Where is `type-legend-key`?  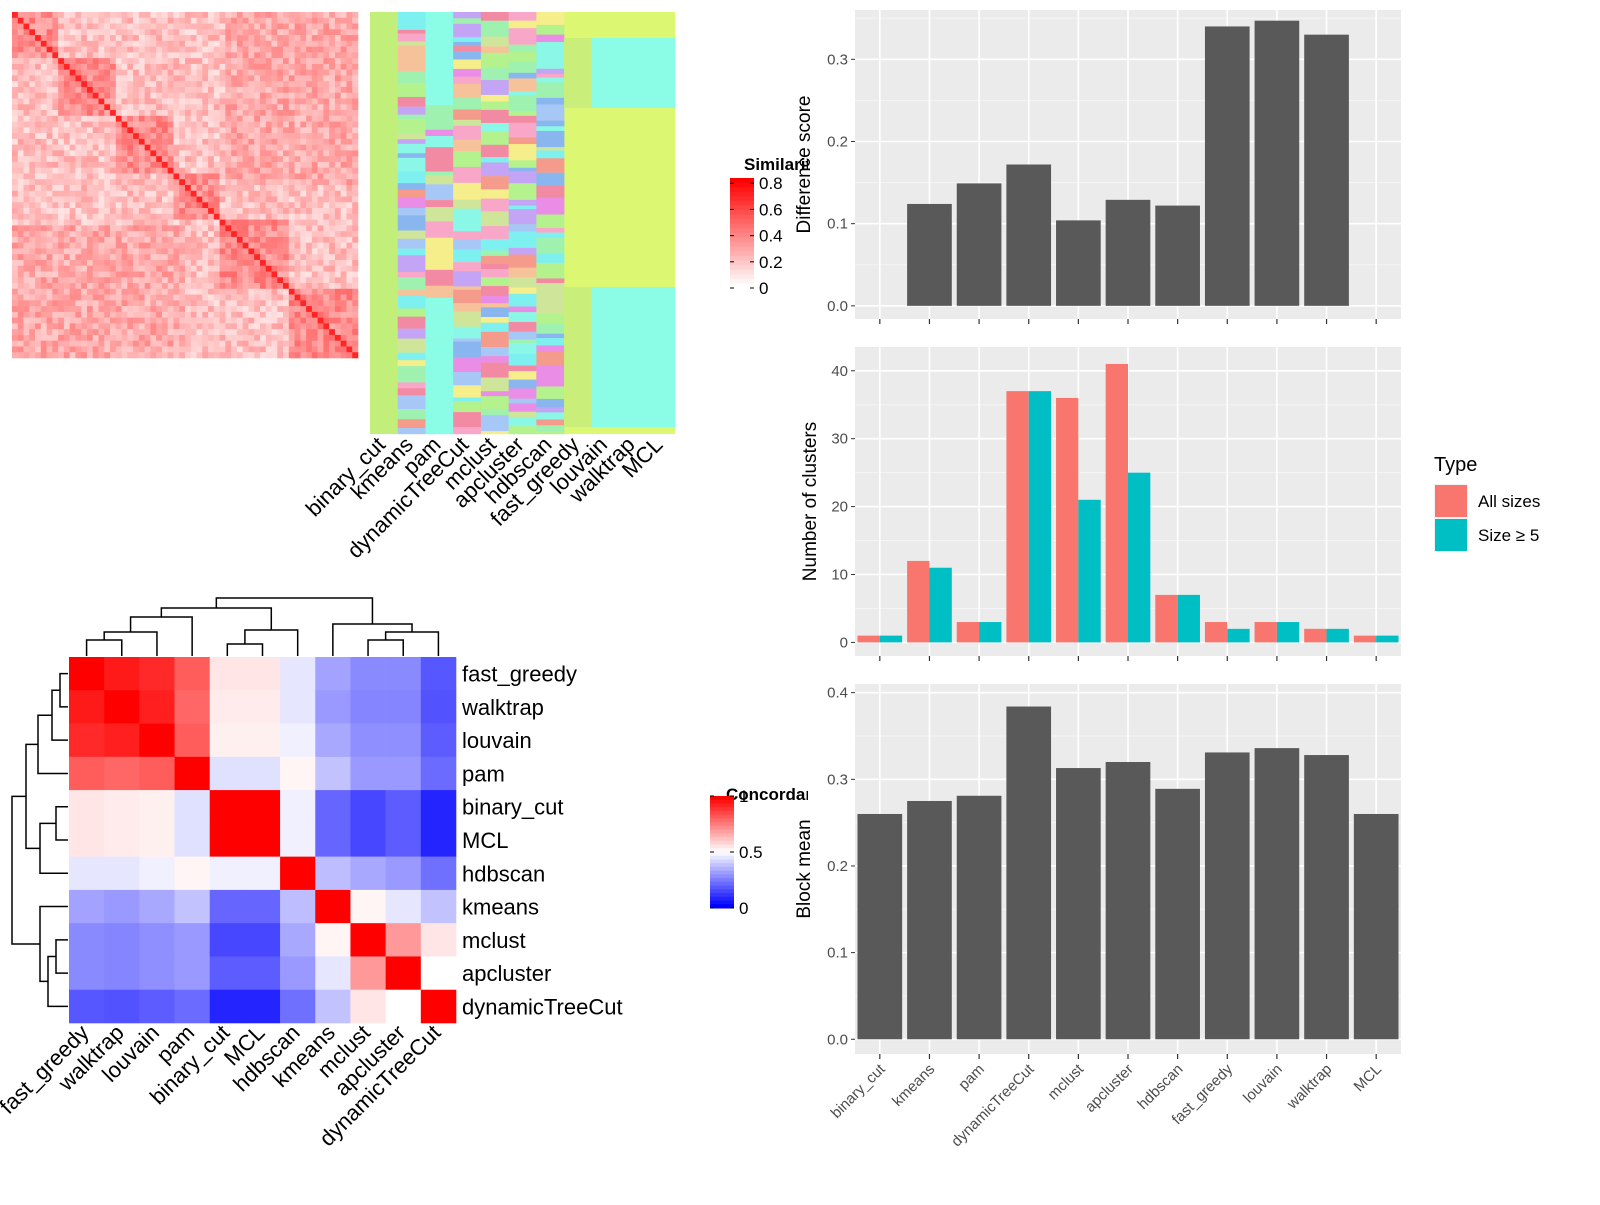
type-legend-key is located at coordinates (1451, 535).